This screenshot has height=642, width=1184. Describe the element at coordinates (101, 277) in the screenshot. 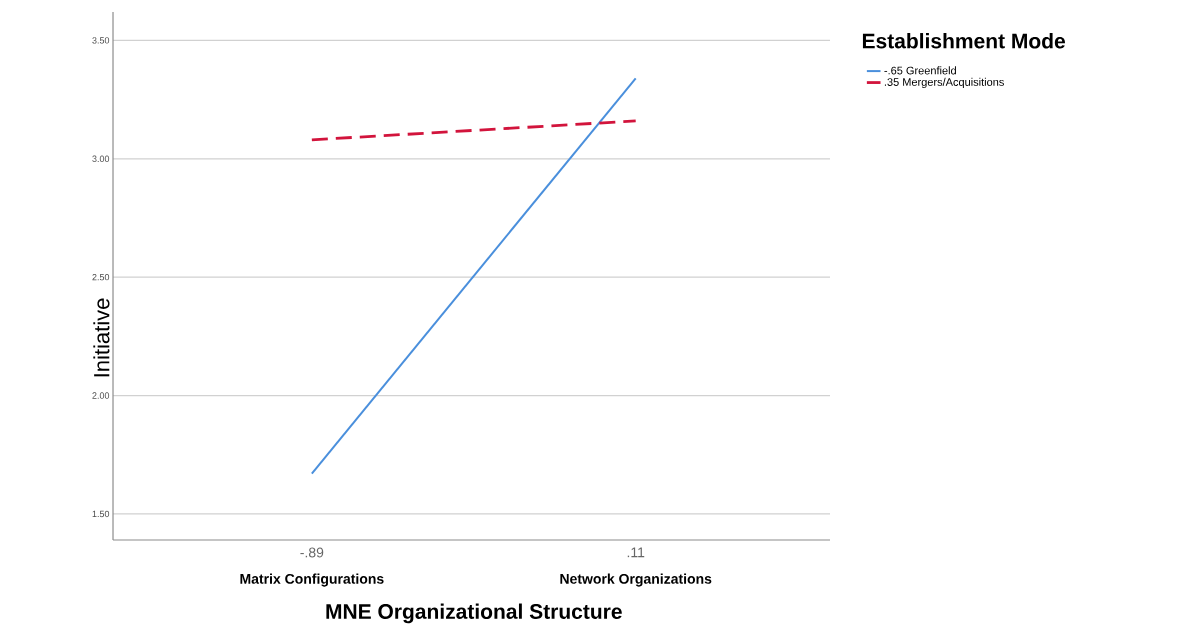

I see `y-tick-label: 2.50` at that location.